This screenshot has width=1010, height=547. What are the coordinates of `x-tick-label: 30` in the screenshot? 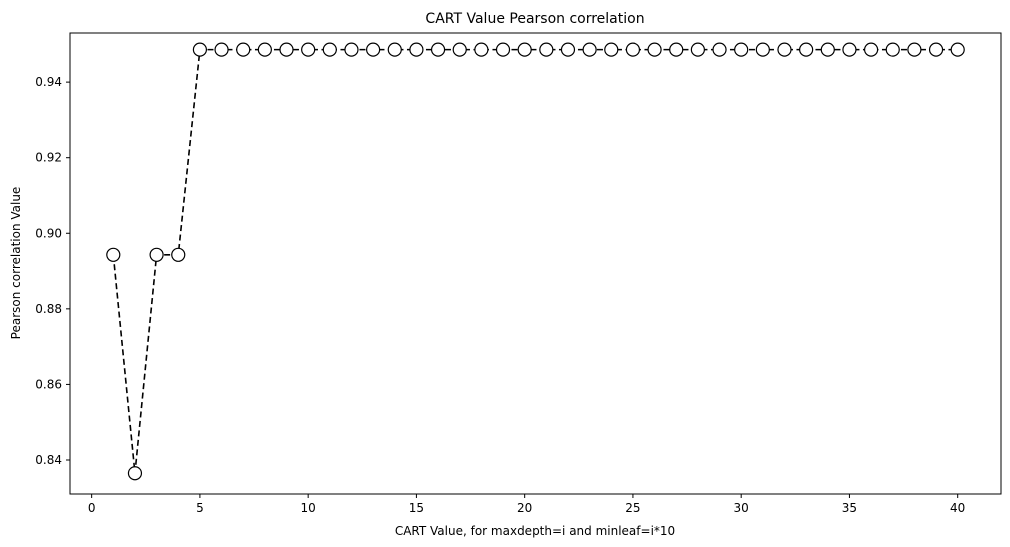 It's located at (741, 508).